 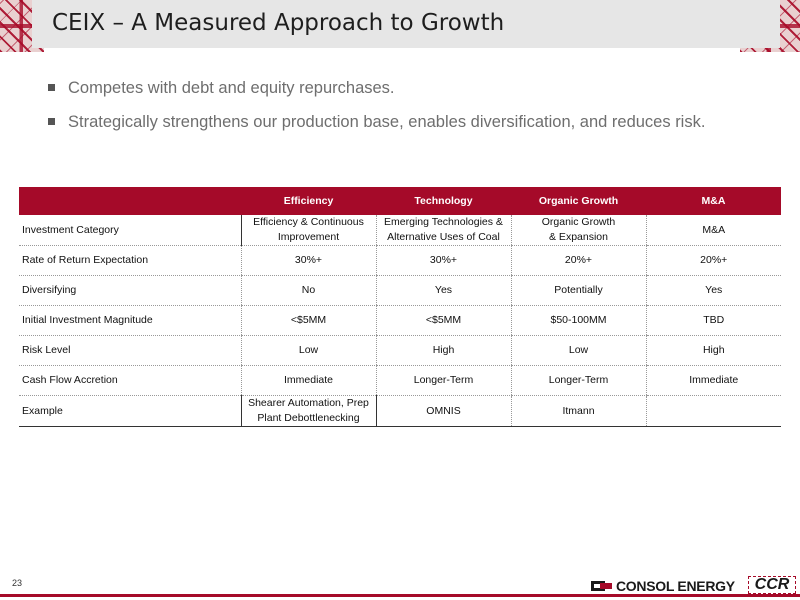 What do you see at coordinates (578, 201) in the screenshot?
I see `header-organic-growth: Organic Growth` at bounding box center [578, 201].